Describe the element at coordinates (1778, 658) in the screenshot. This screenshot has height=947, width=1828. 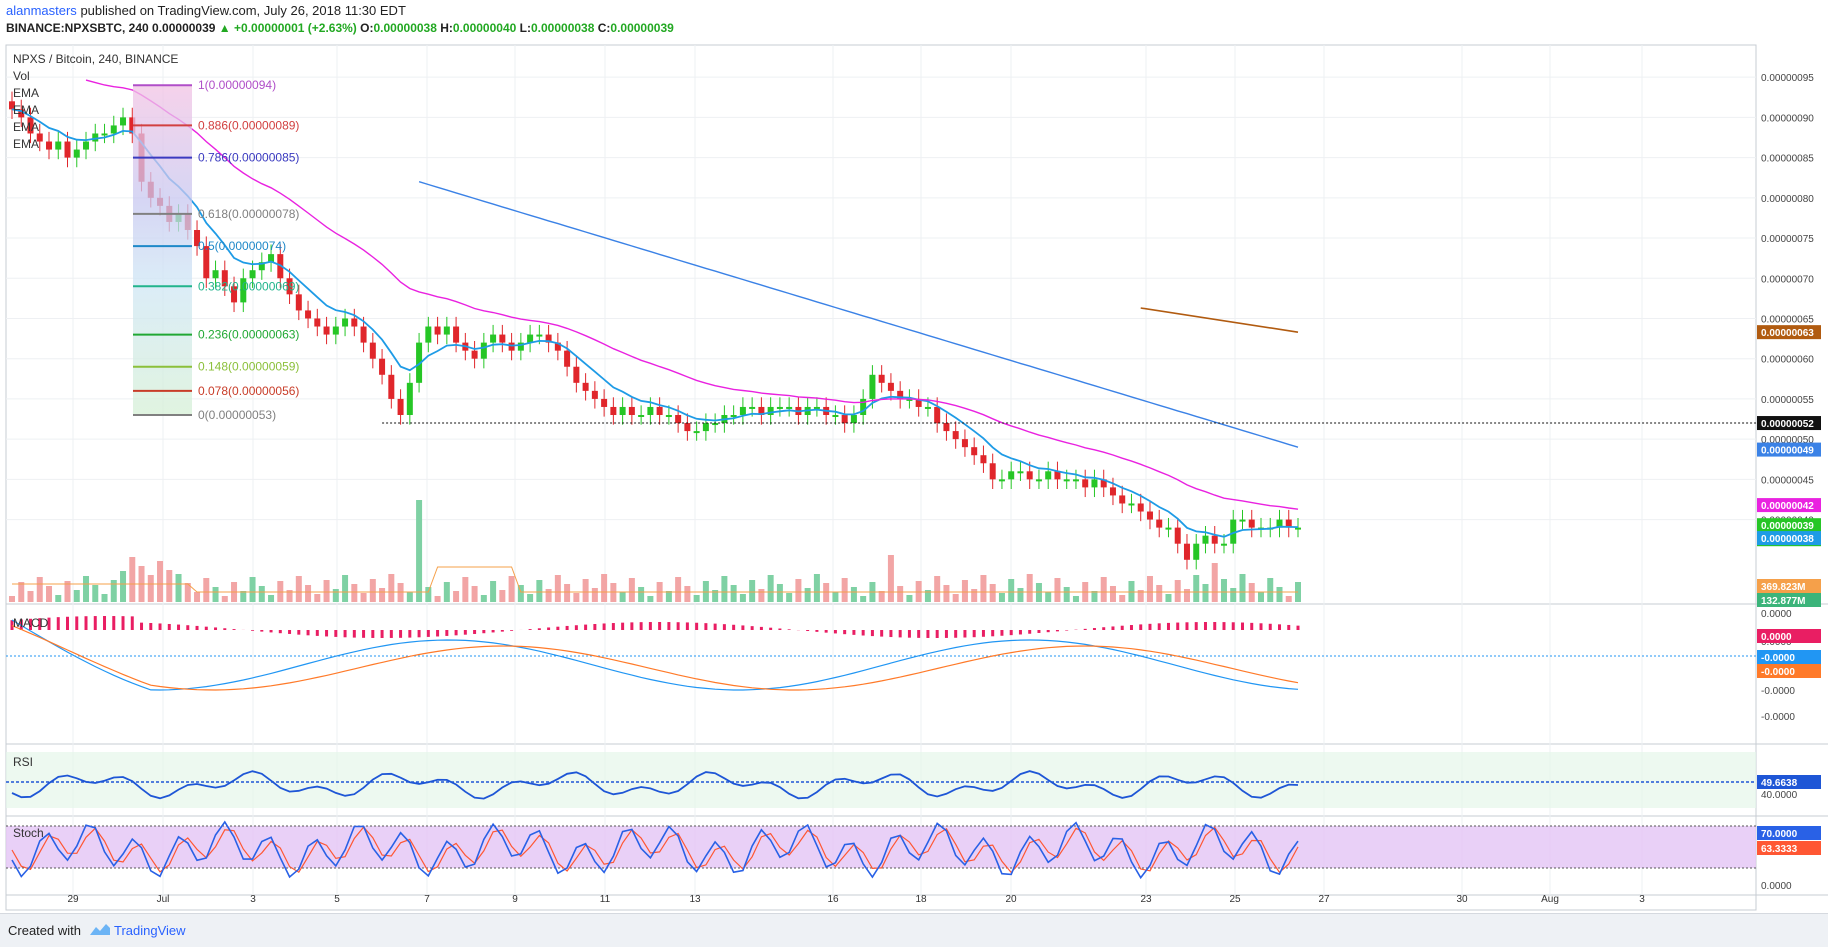
I see `macd-line-tag: -0.0000` at that location.